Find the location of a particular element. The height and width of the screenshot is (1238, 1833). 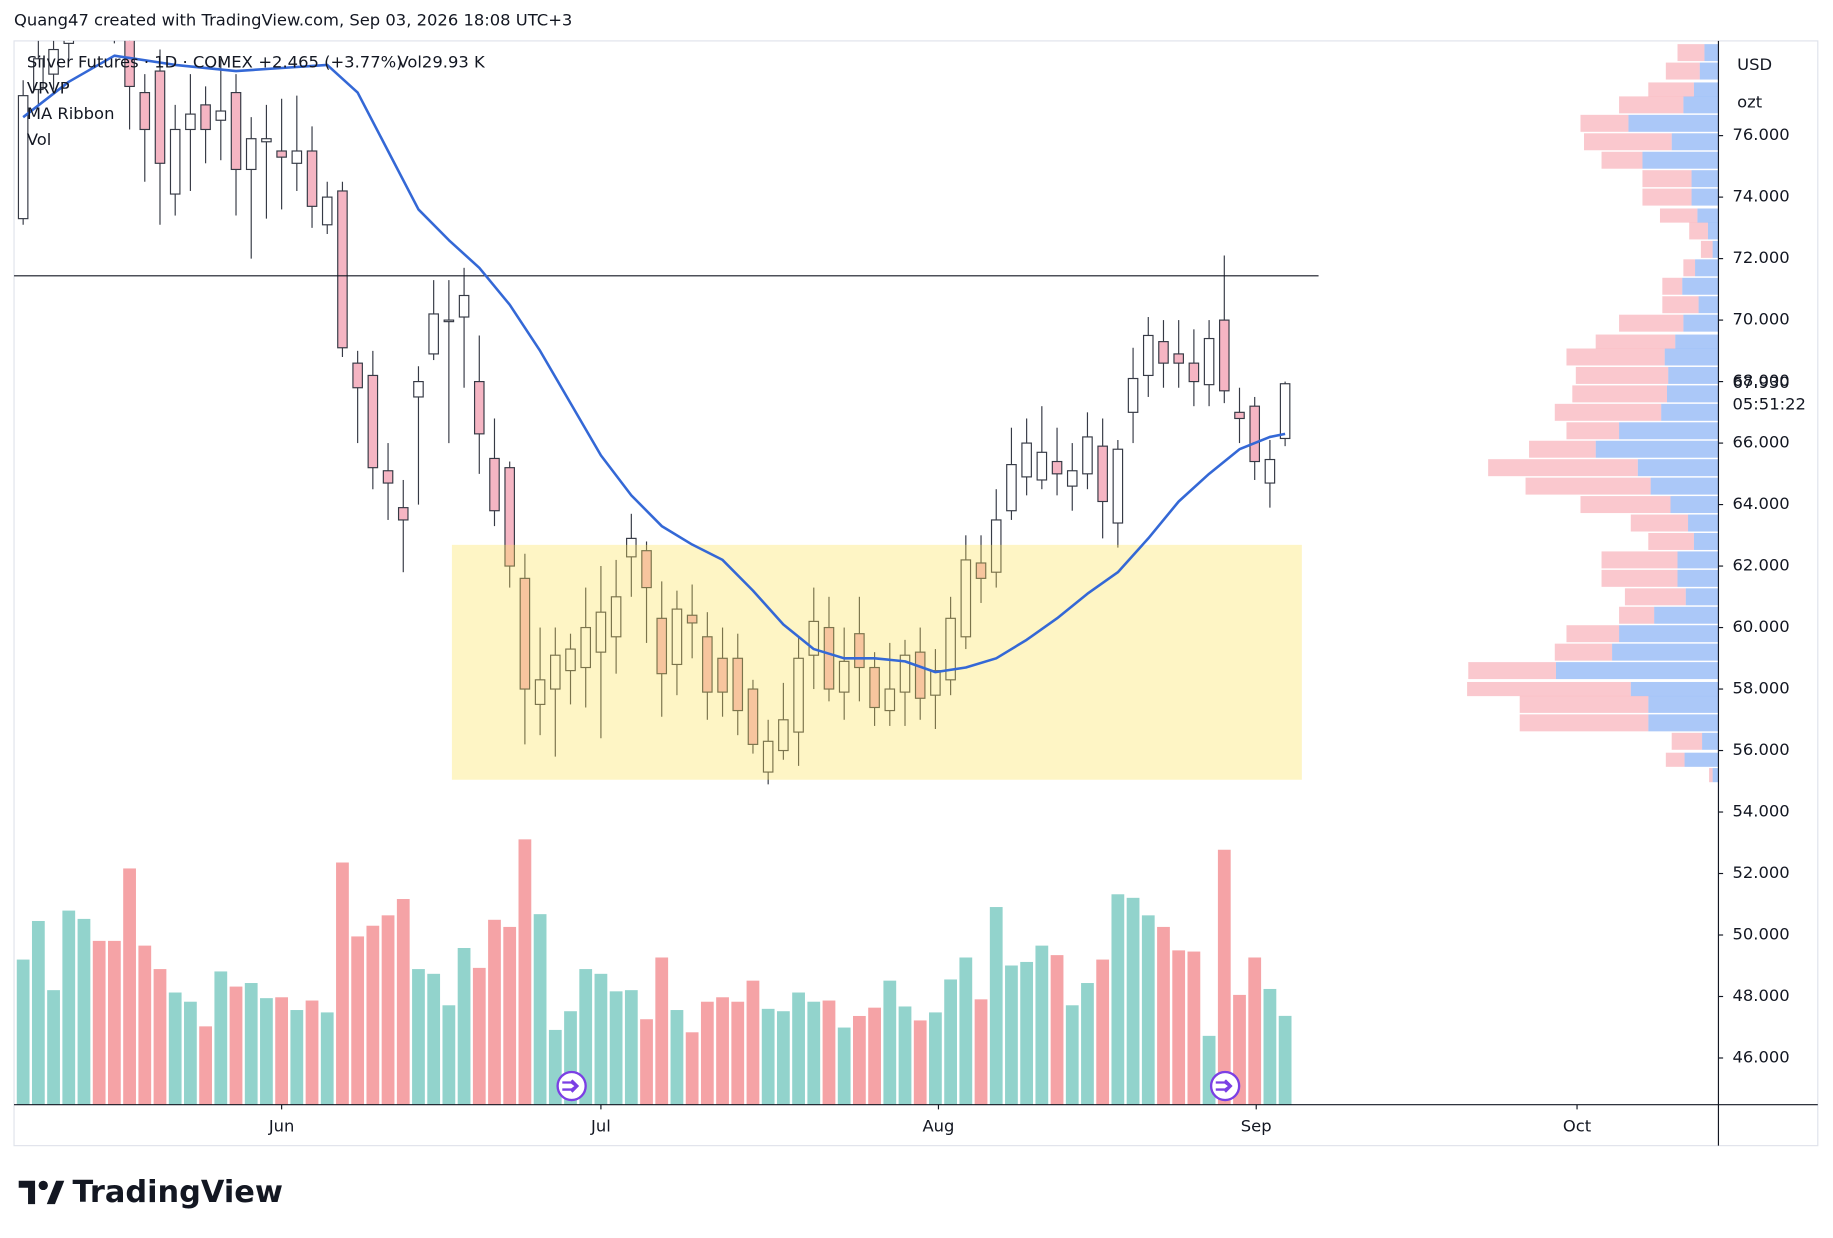

currency: USD is located at coordinates (1754, 64).